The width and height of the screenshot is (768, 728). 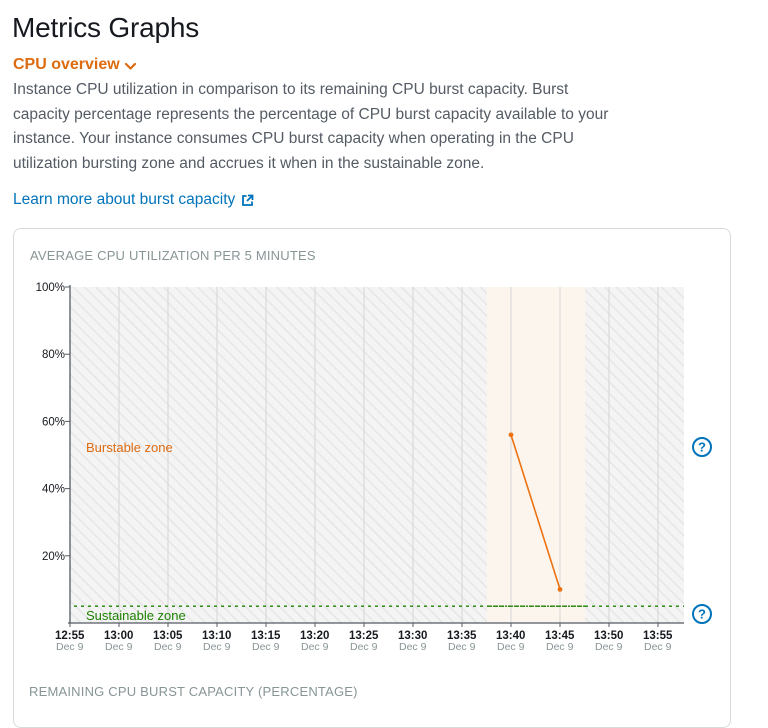 What do you see at coordinates (70, 636) in the screenshot?
I see `x-tick-label: 12:55` at bounding box center [70, 636].